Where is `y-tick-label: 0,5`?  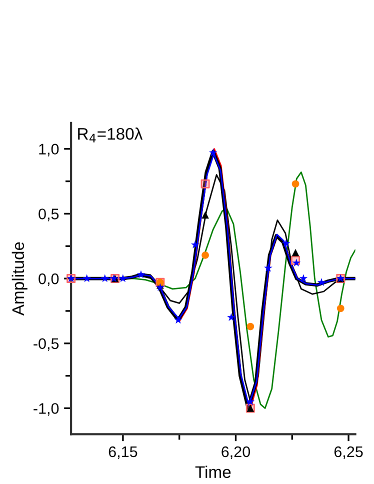 y-tick-label: 0,5 is located at coordinates (48, 215).